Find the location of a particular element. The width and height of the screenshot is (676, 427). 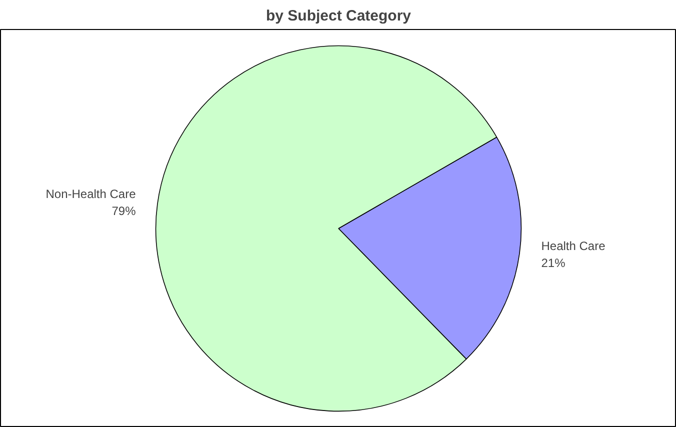

chart-title: by Subject Category is located at coordinates (339, 16).